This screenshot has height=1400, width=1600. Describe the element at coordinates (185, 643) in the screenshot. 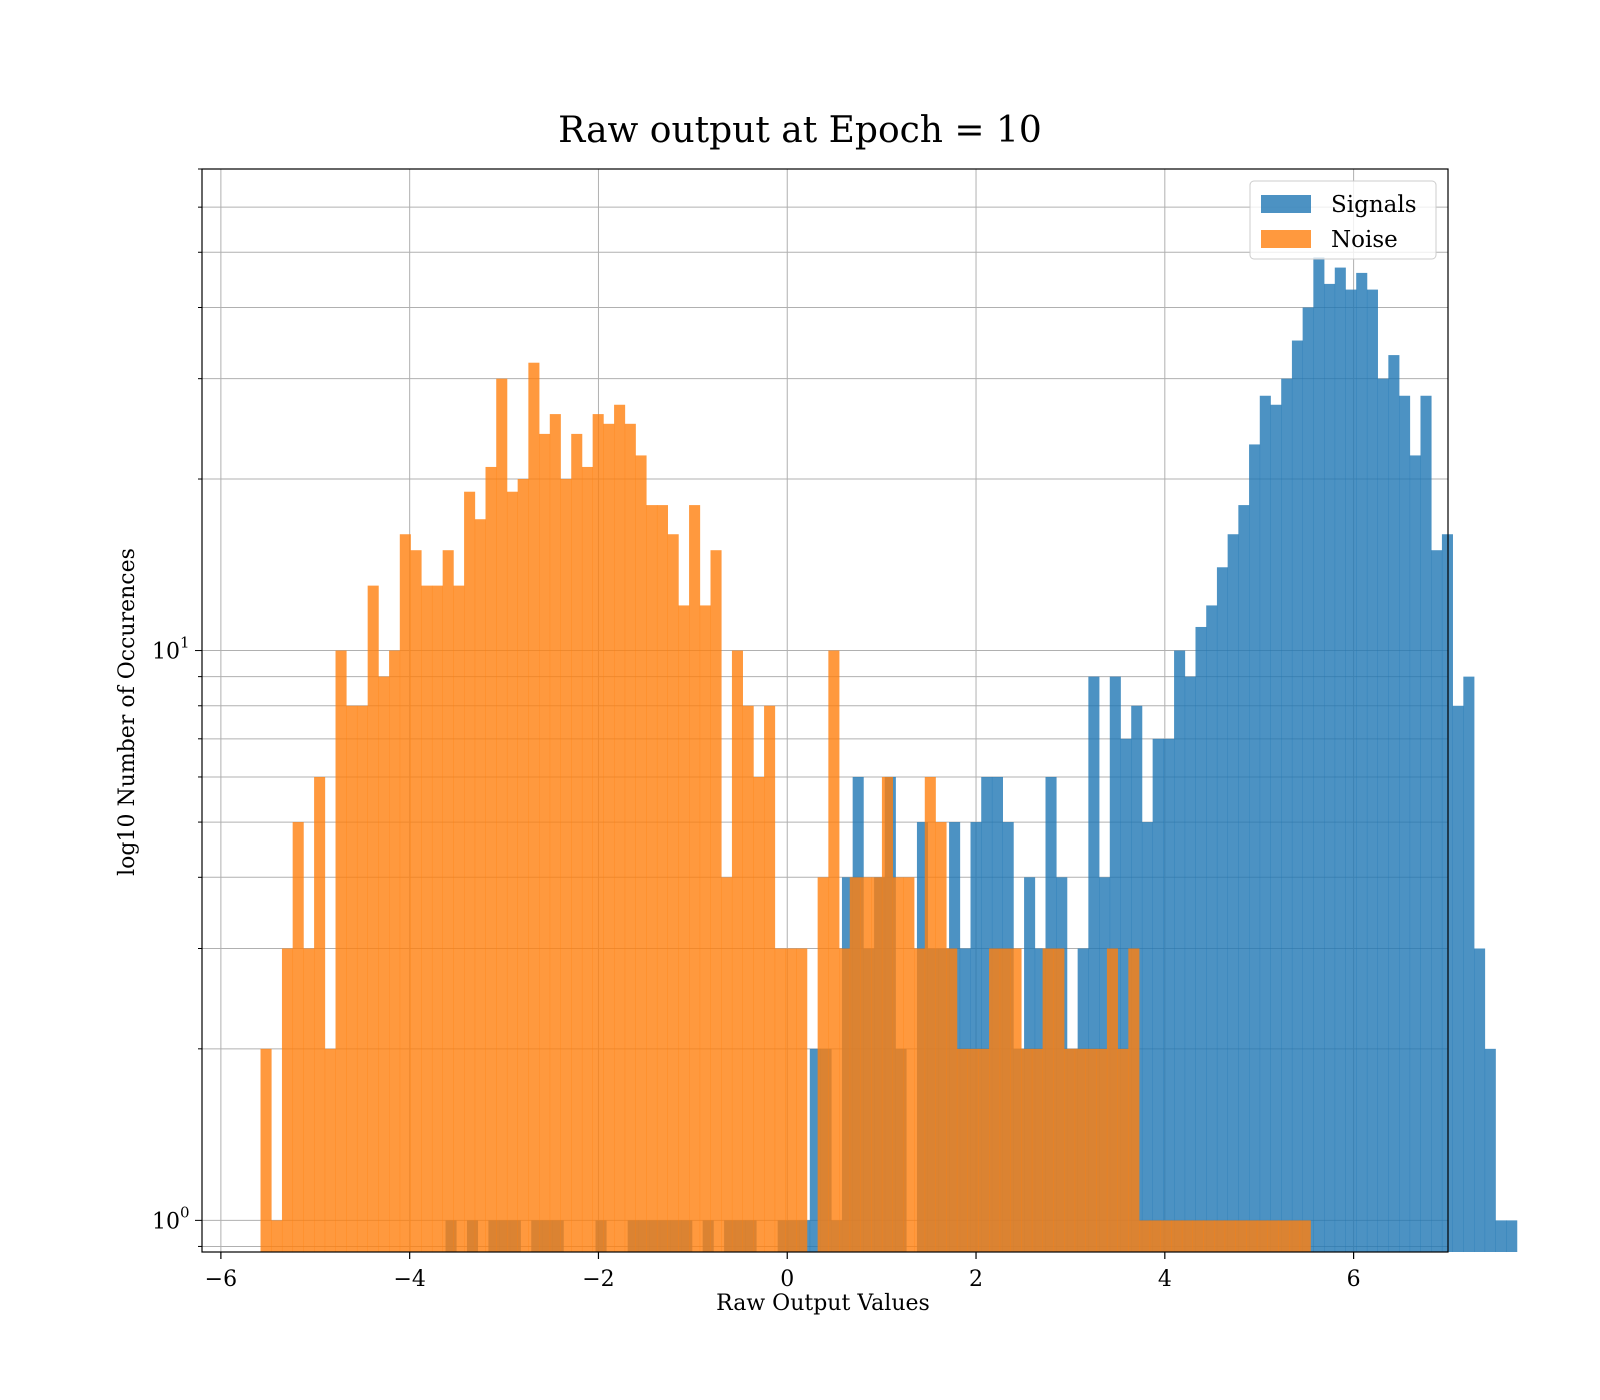

I see `y-tick-label-exponent: 1` at that location.